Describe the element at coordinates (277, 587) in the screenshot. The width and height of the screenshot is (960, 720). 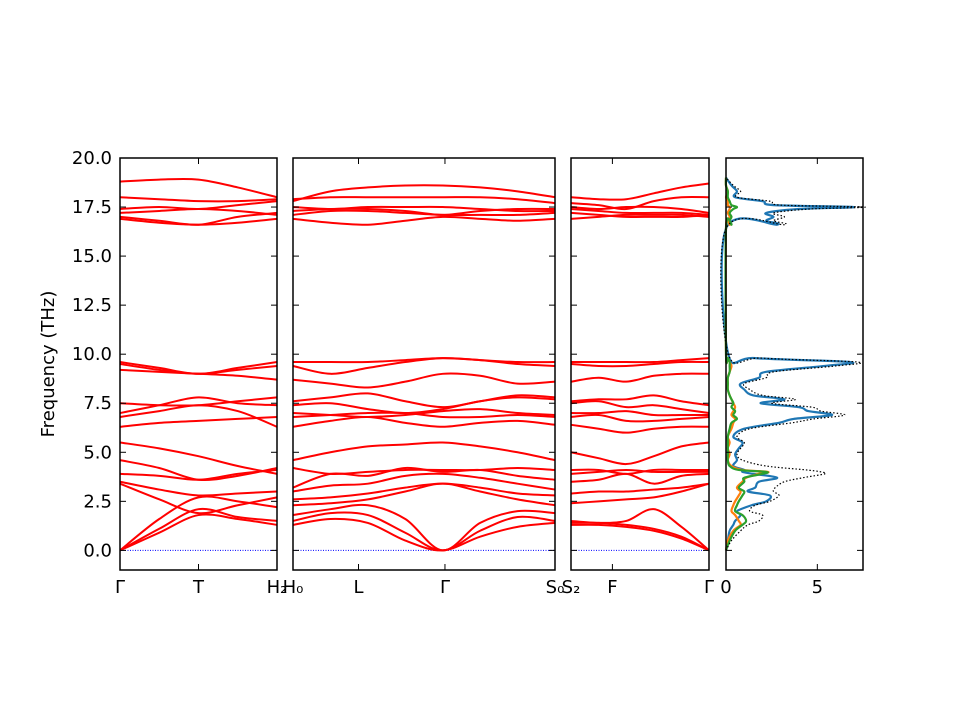
I see `x-tick-label: H₂` at that location.